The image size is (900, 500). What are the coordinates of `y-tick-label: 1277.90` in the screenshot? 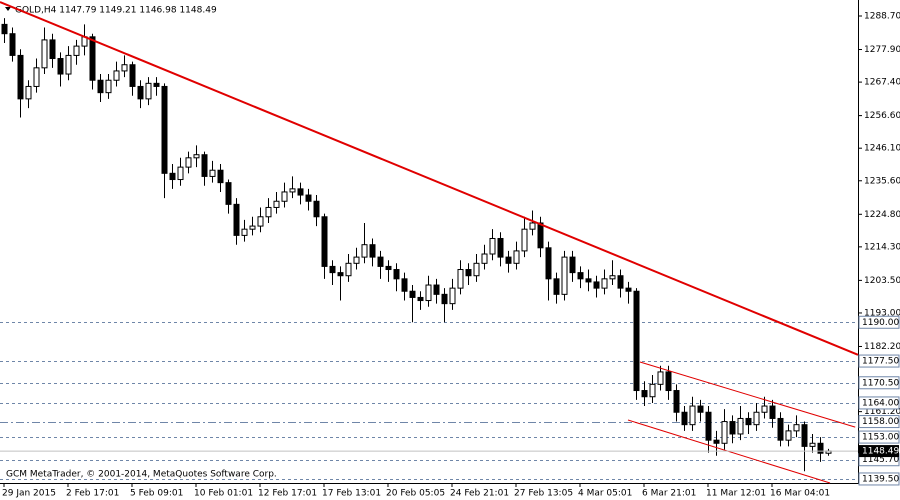 It's located at (882, 50).